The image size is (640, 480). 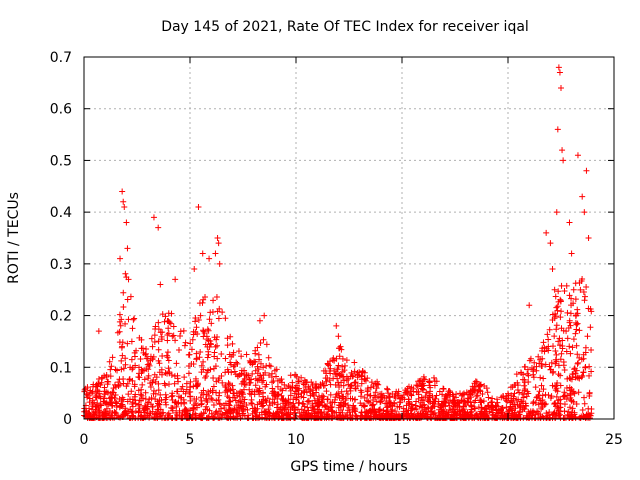 I want to click on x-tick-label: 15, so click(x=402, y=440).